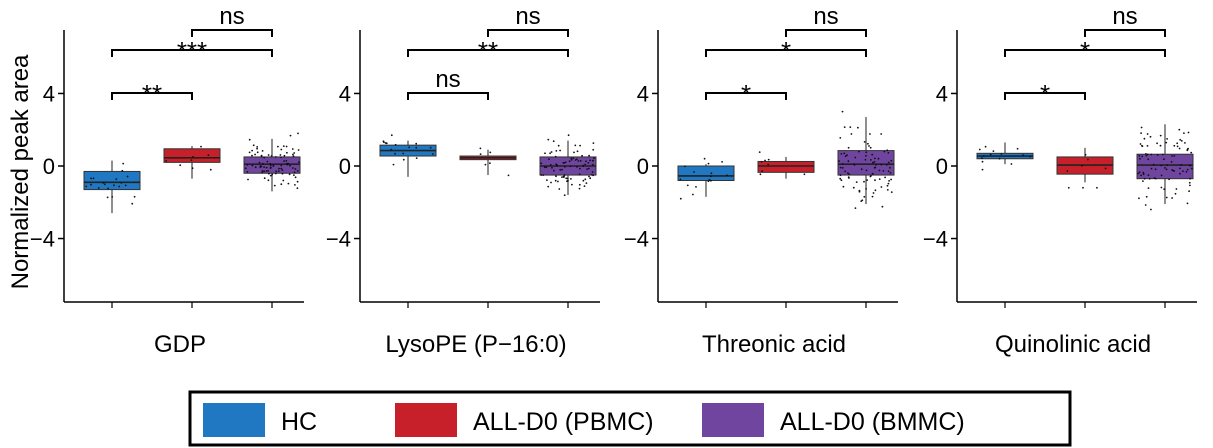  Describe the element at coordinates (746, 94) in the screenshot. I see `significance-bracket: *` at that location.